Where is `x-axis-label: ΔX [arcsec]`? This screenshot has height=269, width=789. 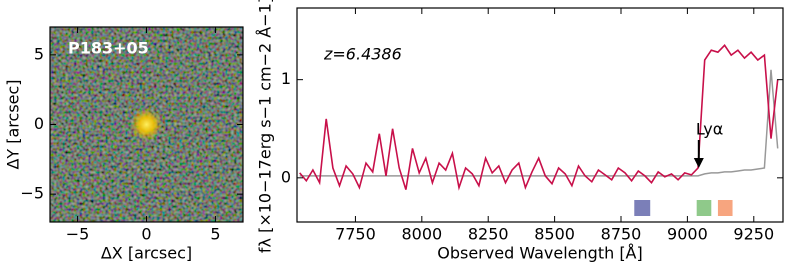 x-axis-label: ΔX [arcsec] is located at coordinates (146, 253).